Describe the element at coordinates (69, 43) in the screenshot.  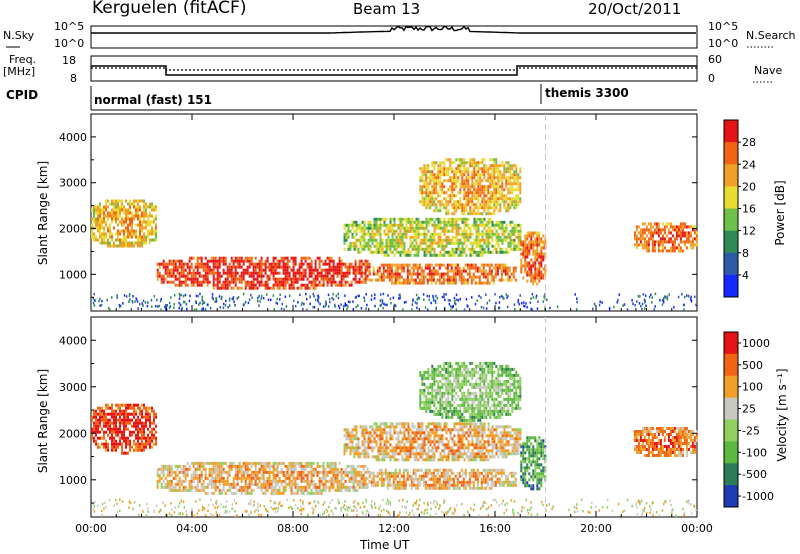
I see `nsky-tick-low: 10^0` at that location.